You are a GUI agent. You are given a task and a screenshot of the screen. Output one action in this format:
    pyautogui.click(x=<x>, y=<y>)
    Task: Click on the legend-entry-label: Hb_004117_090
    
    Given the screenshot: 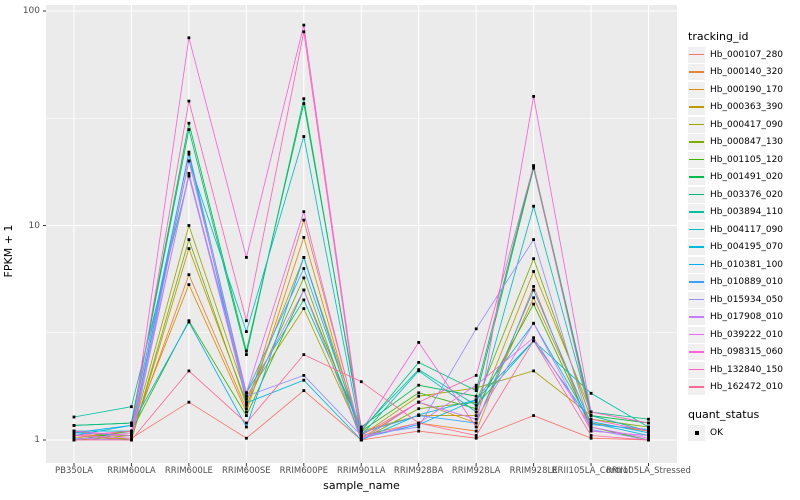 What is the action you would take?
    pyautogui.click(x=747, y=229)
    